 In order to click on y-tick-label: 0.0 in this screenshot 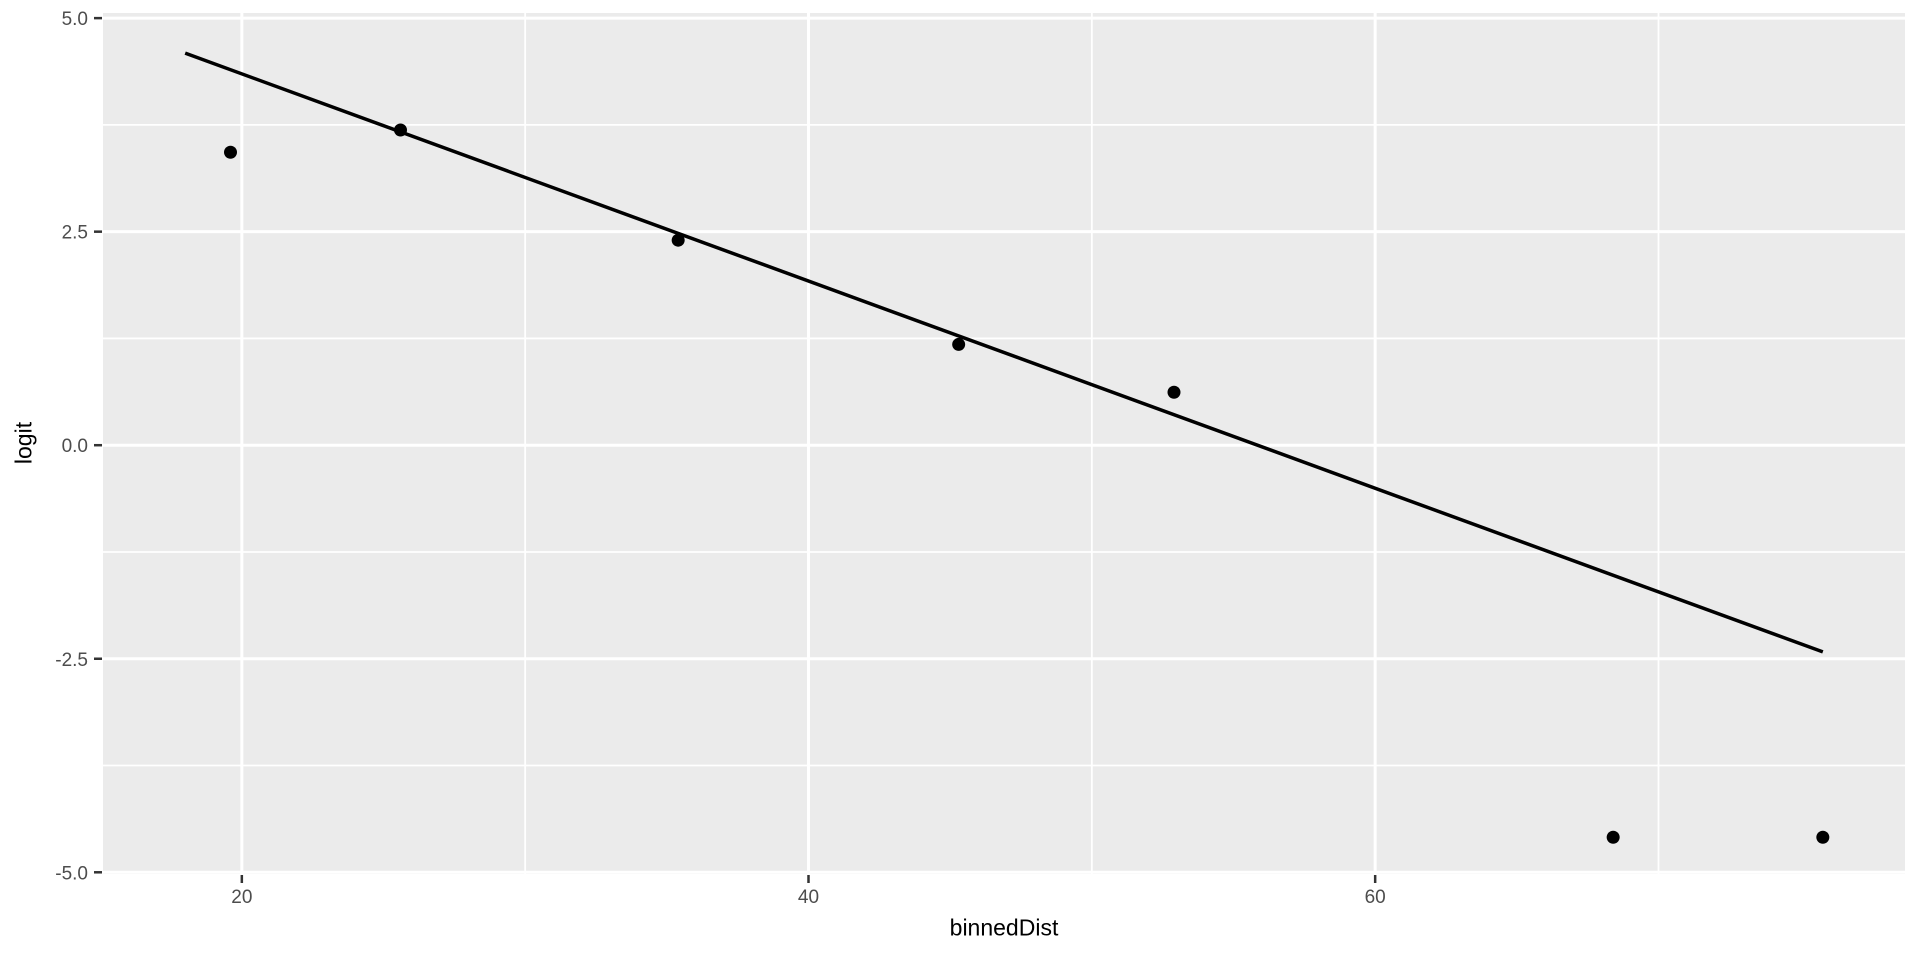, I will do `click(75, 446)`.